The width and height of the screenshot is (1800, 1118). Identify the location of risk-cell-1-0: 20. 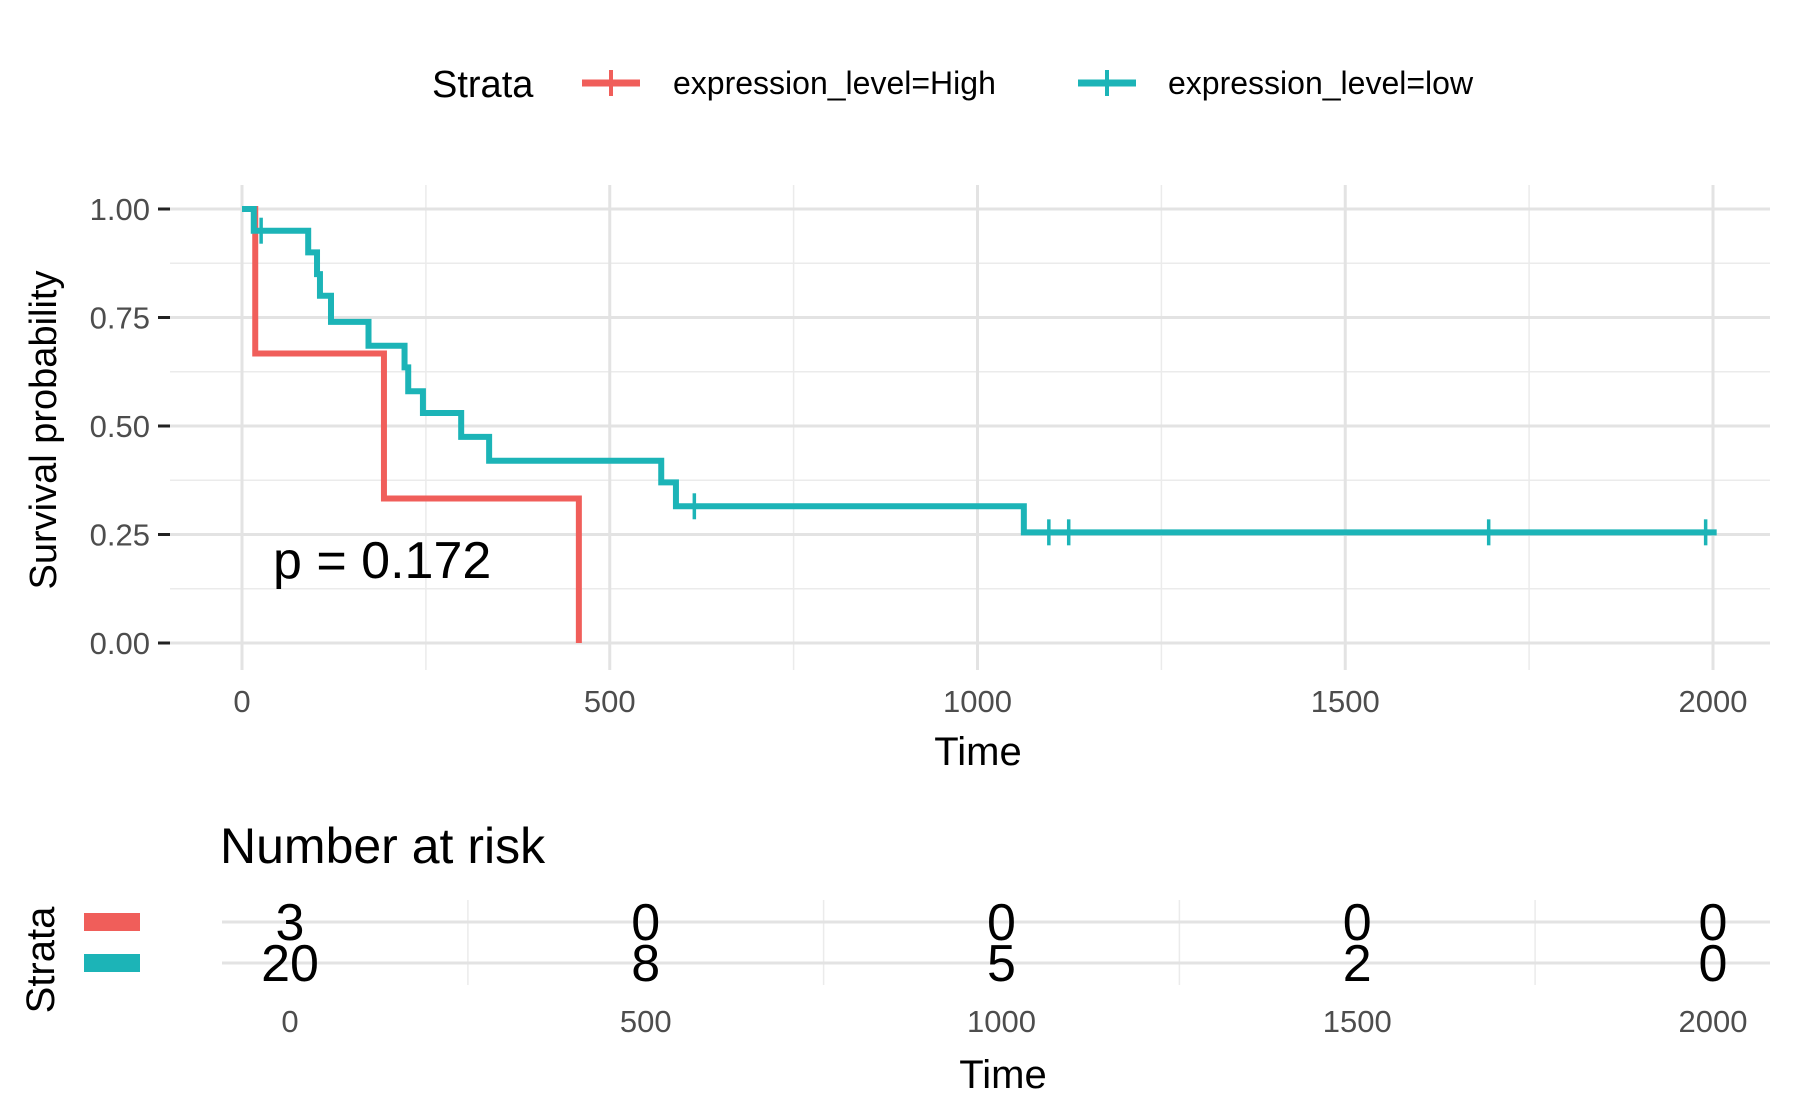
(290, 964).